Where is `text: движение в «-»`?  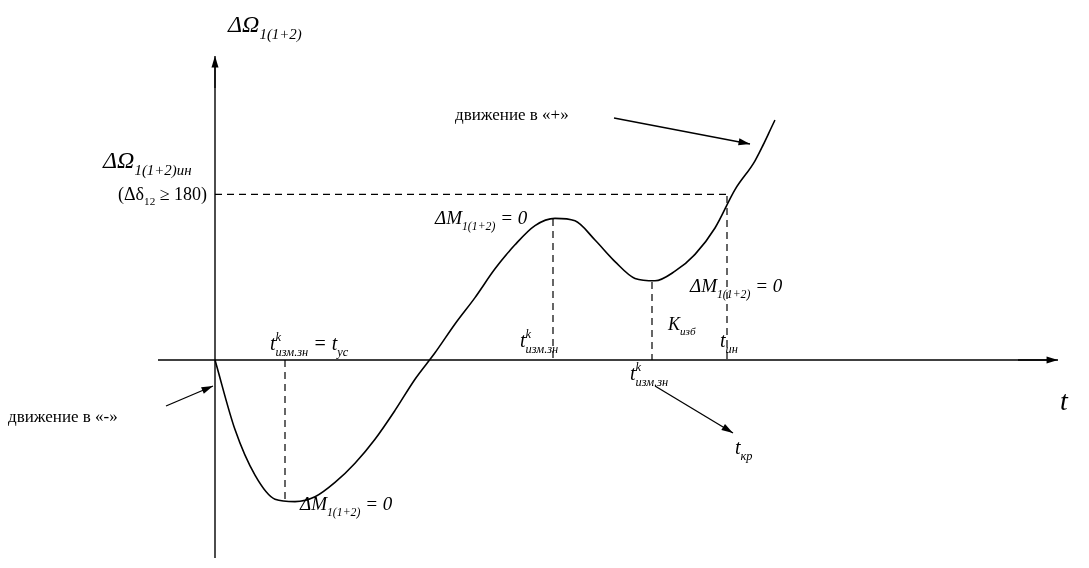 text: движение в «-» is located at coordinates (63, 416).